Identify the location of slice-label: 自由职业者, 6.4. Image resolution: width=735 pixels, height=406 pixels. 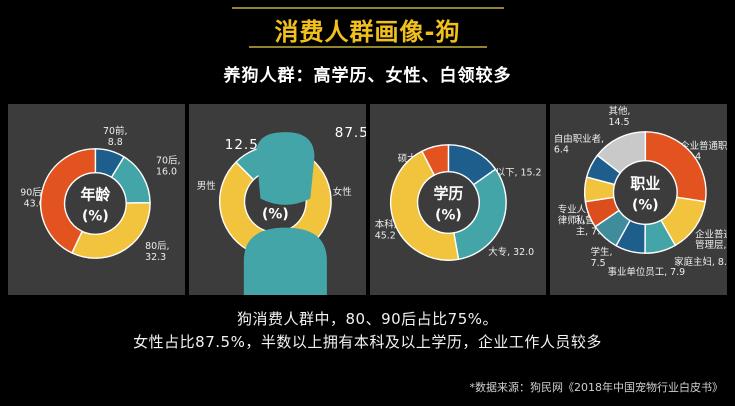
(579, 144).